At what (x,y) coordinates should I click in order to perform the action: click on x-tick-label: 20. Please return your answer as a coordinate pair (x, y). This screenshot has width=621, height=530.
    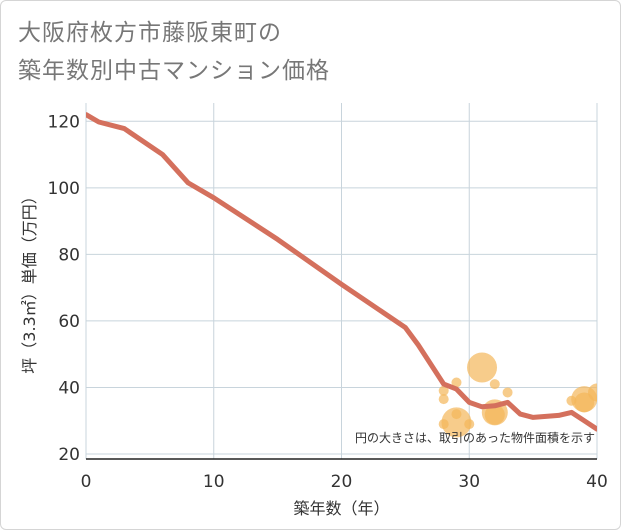
    Looking at the image, I should click on (342, 482).